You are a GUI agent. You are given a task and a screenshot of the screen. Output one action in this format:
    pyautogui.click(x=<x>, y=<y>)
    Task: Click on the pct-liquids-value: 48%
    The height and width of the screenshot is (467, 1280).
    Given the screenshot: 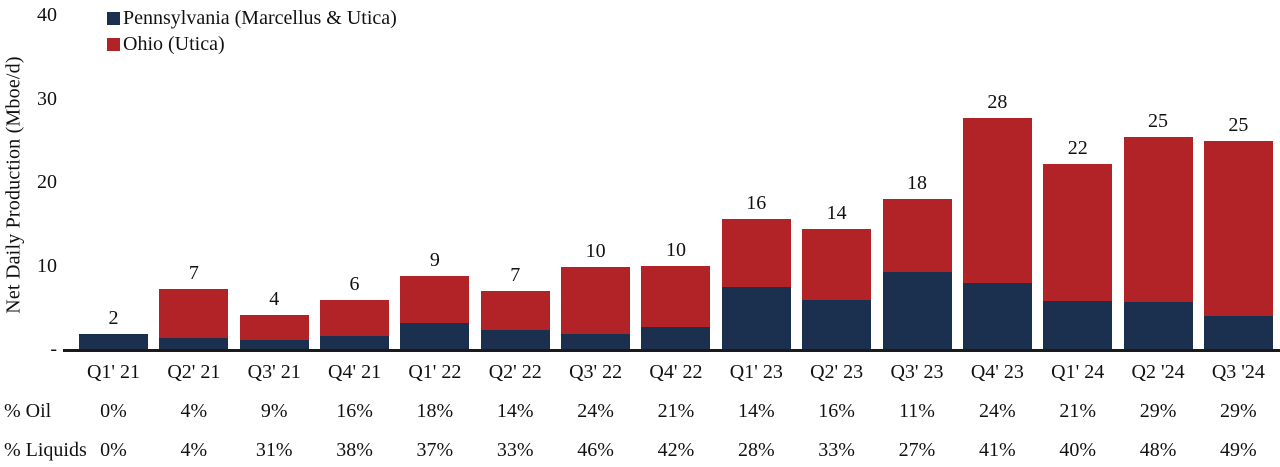 What is the action you would take?
    pyautogui.click(x=1158, y=450)
    